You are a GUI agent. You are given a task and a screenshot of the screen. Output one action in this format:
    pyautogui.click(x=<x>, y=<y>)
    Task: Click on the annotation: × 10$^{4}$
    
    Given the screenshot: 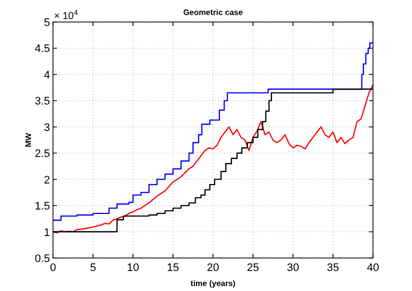 What is the action you would take?
    pyautogui.click(x=66, y=15)
    